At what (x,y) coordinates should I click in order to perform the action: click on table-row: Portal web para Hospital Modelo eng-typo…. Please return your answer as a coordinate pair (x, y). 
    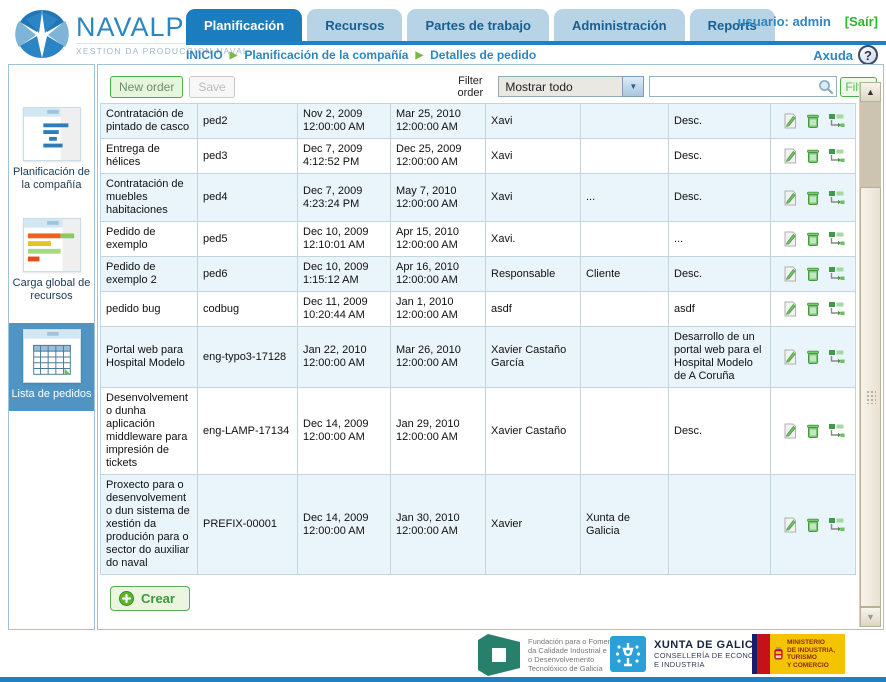
    Looking at the image, I should click on (478, 357).